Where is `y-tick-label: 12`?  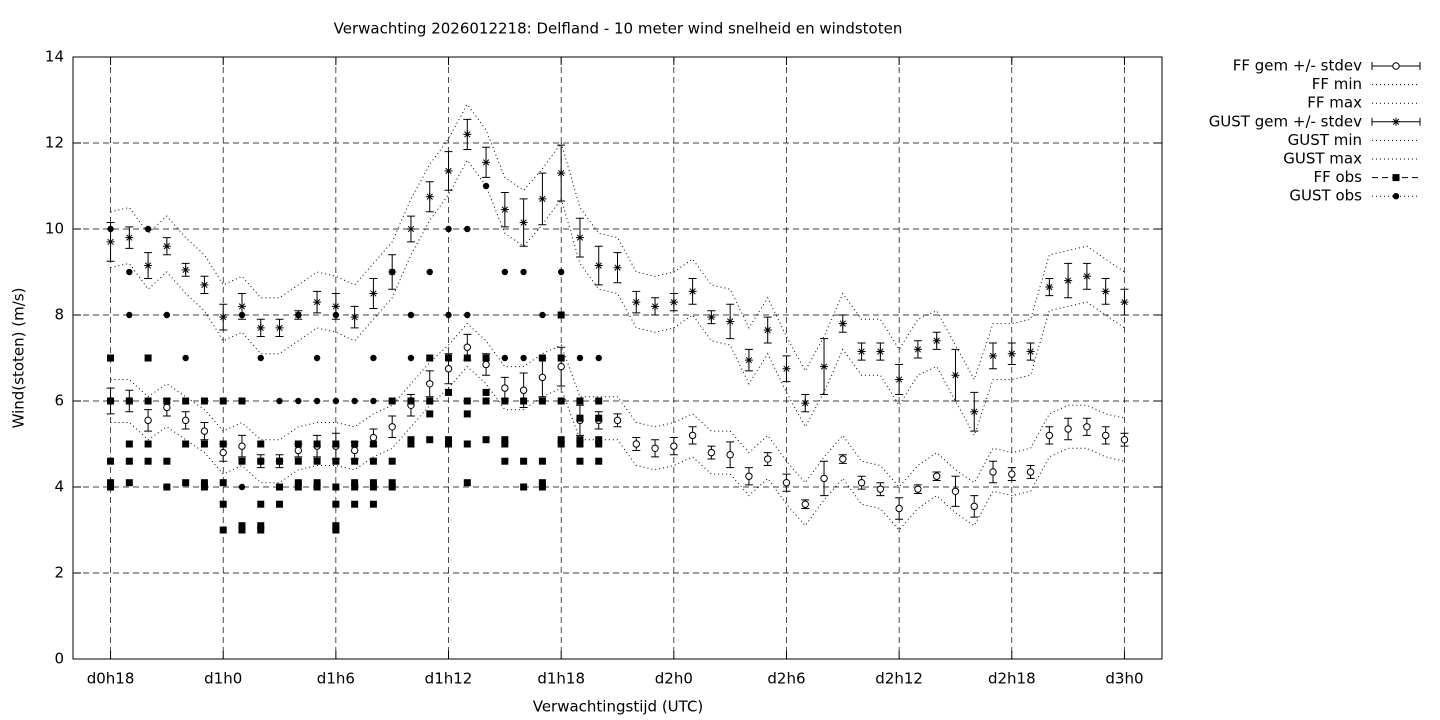 y-tick-label: 12 is located at coordinates (54, 143).